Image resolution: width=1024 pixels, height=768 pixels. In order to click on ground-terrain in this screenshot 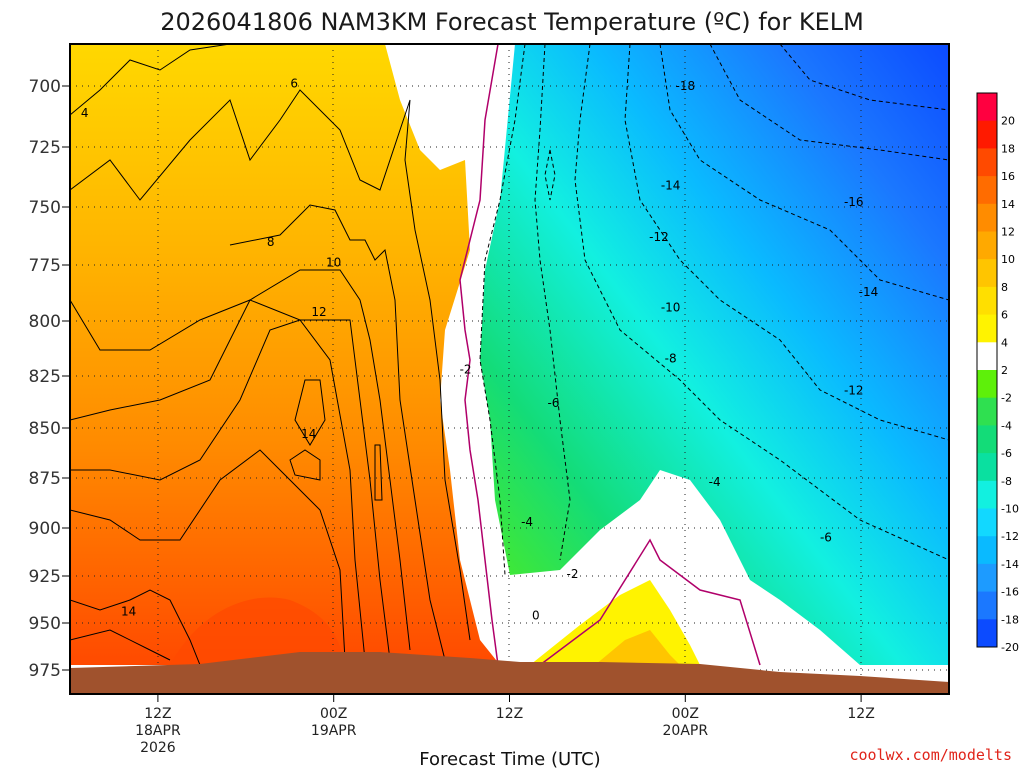, I will do `click(509, 673)`.